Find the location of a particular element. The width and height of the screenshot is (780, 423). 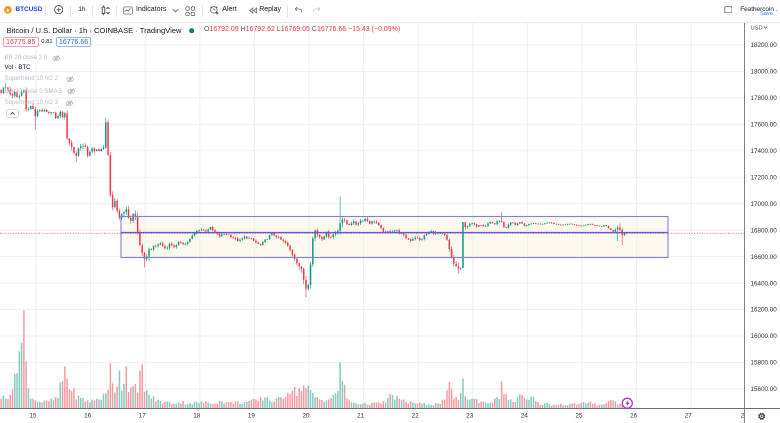

svg-text: 16800.00 is located at coordinates (764, 230).